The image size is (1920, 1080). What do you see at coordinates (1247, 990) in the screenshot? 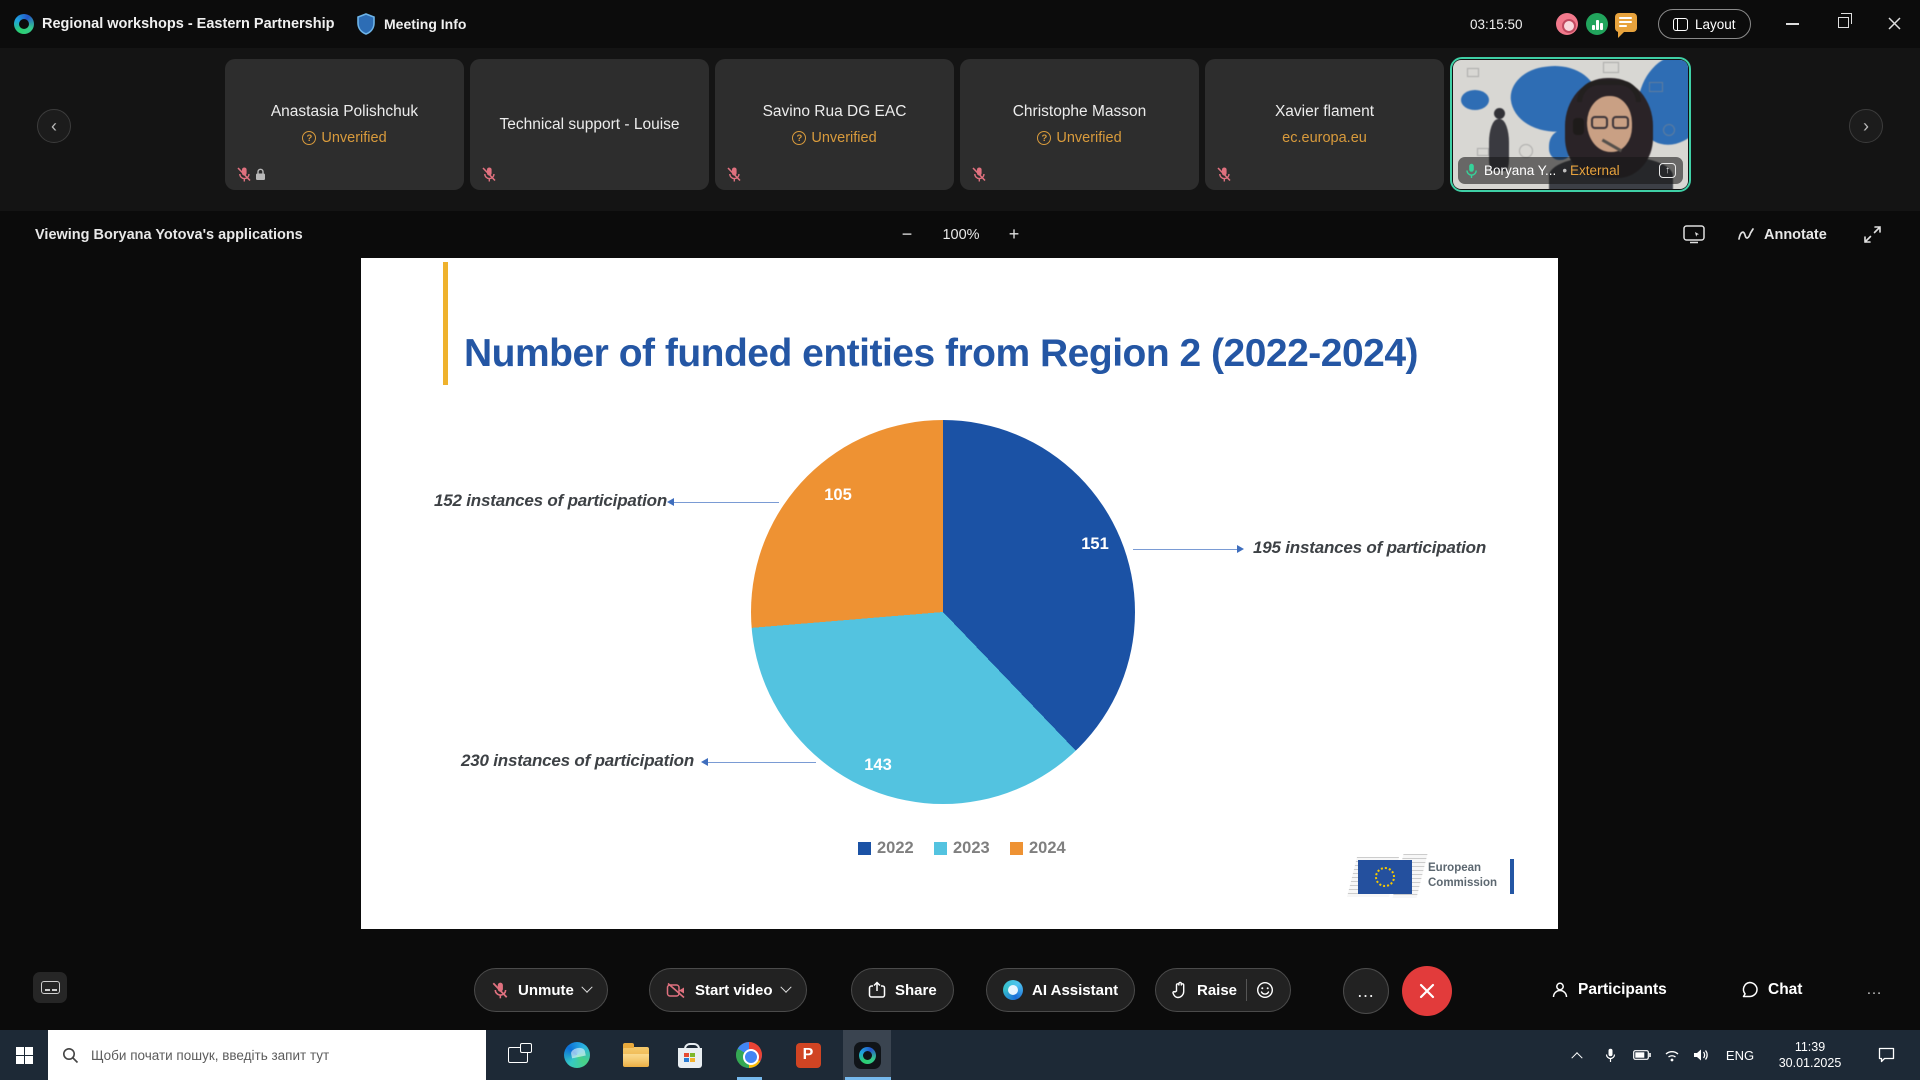
I see `divider` at bounding box center [1247, 990].